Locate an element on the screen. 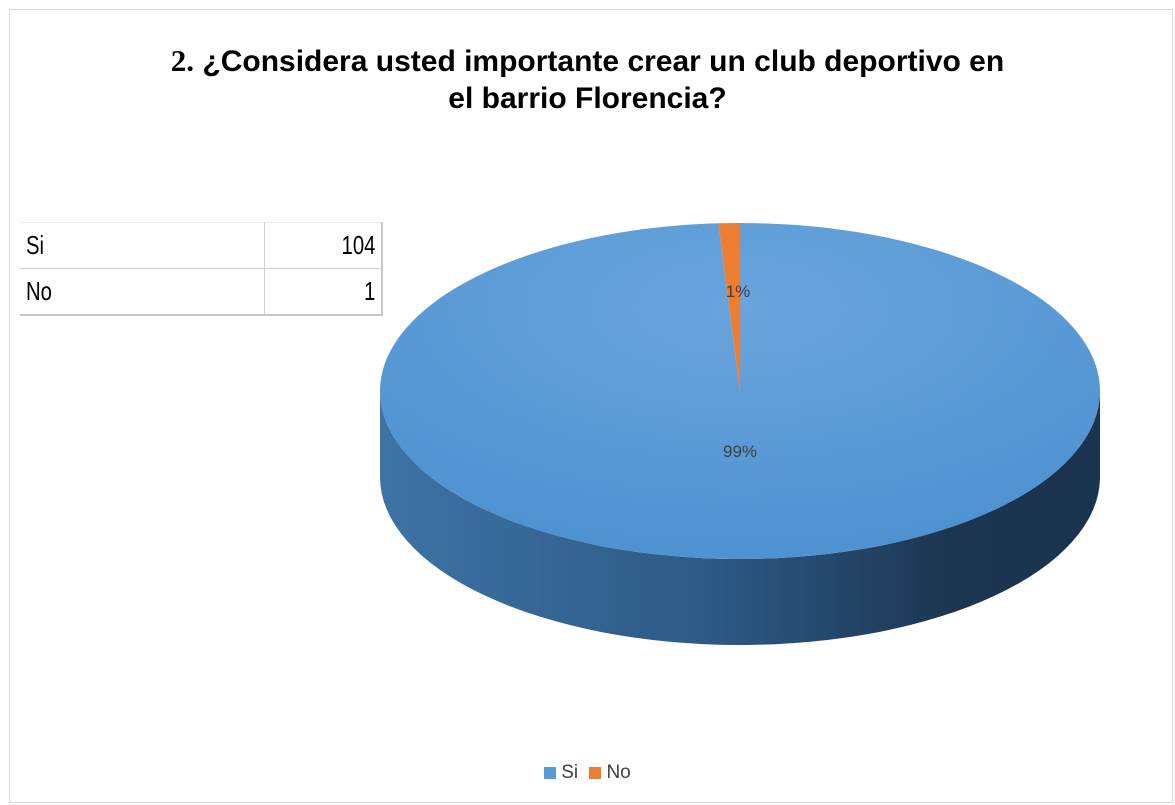  cell-text: 1 is located at coordinates (369, 291).